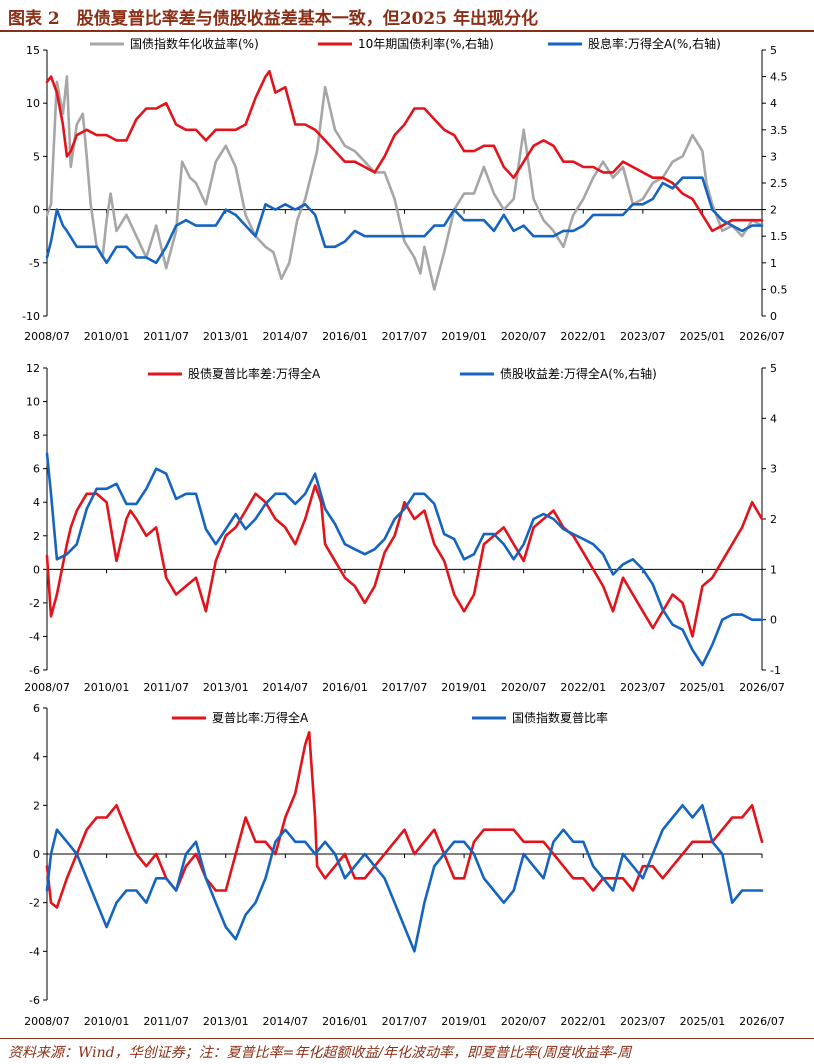 Image resolution: width=814 pixels, height=1064 pixels. I want to click on y-right-tick-label: 0.5, so click(779, 289).